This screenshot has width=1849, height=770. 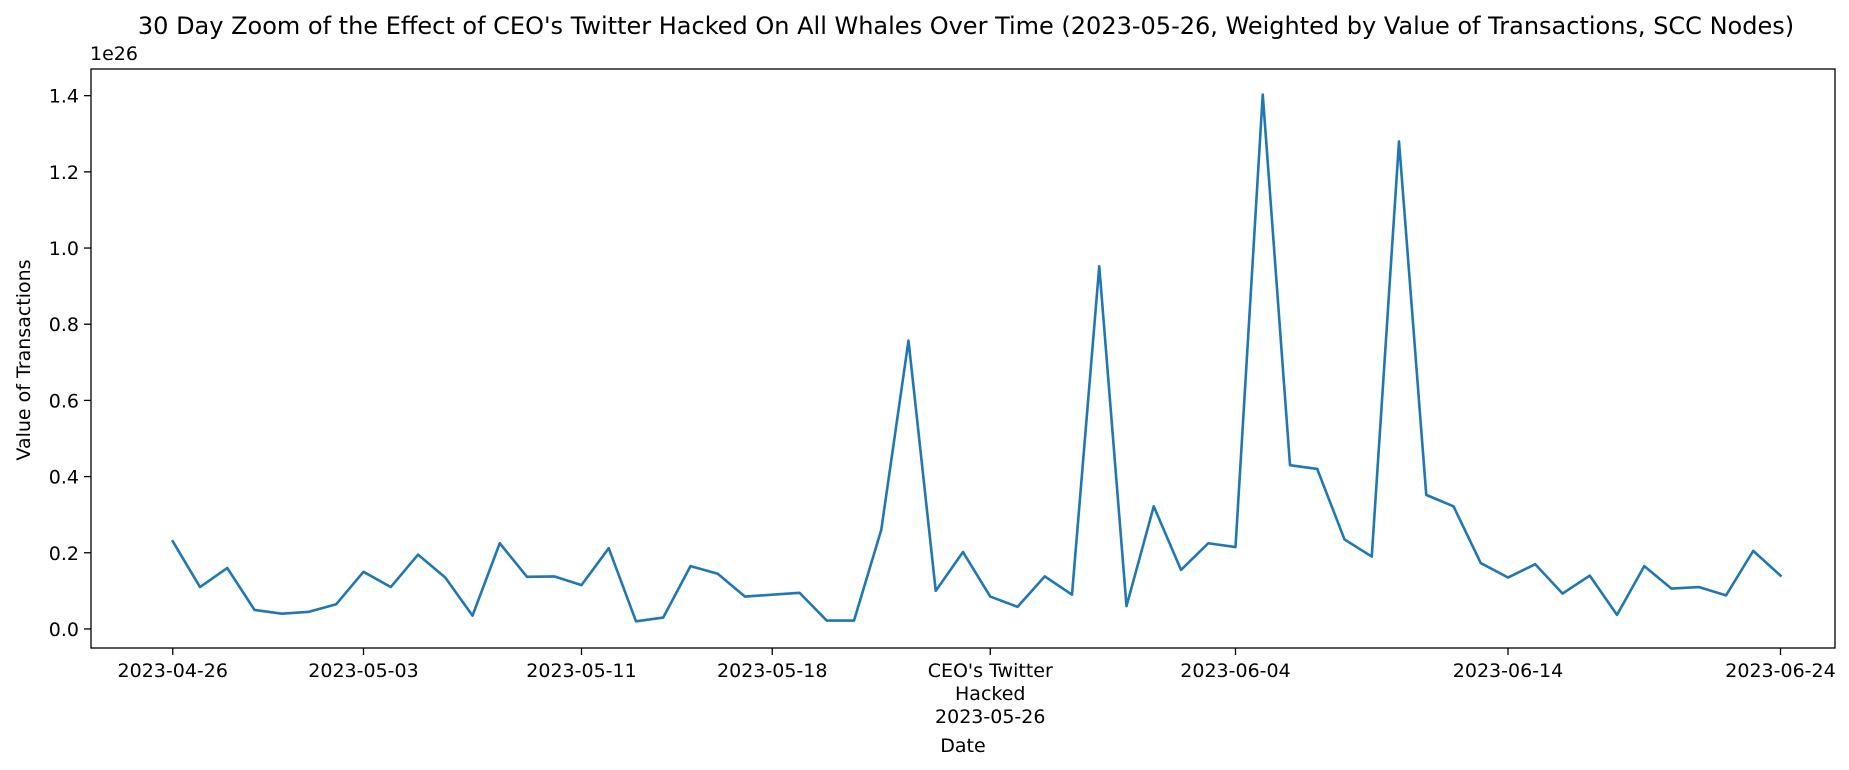 I want to click on y-tick-label: 0.4, so click(x=64, y=478).